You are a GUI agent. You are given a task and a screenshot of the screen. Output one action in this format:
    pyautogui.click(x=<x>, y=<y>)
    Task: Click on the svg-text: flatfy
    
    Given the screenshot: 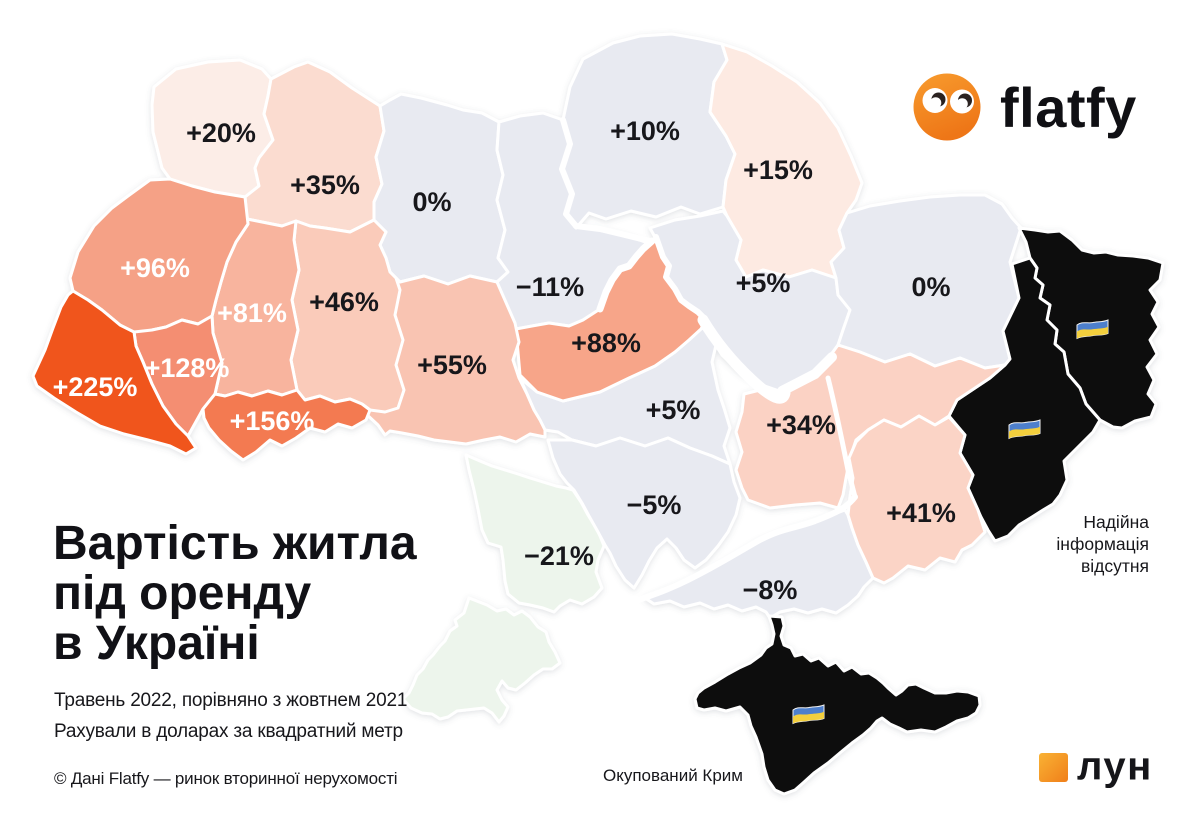 What is the action you would take?
    pyautogui.click(x=1068, y=107)
    